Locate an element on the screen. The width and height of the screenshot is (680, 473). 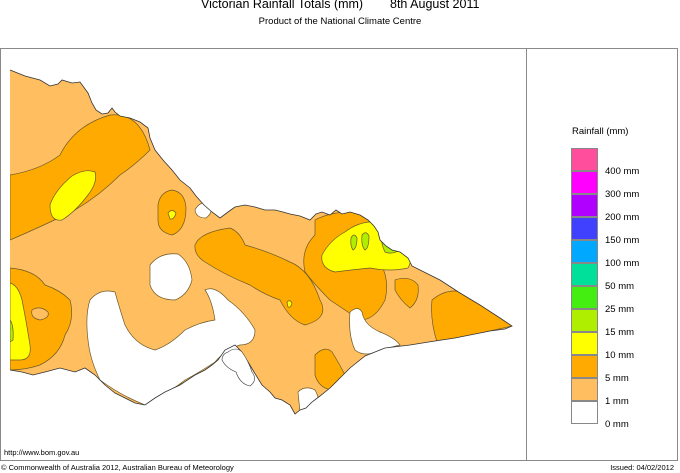
legend-label: 400 mm is located at coordinates (622, 171).